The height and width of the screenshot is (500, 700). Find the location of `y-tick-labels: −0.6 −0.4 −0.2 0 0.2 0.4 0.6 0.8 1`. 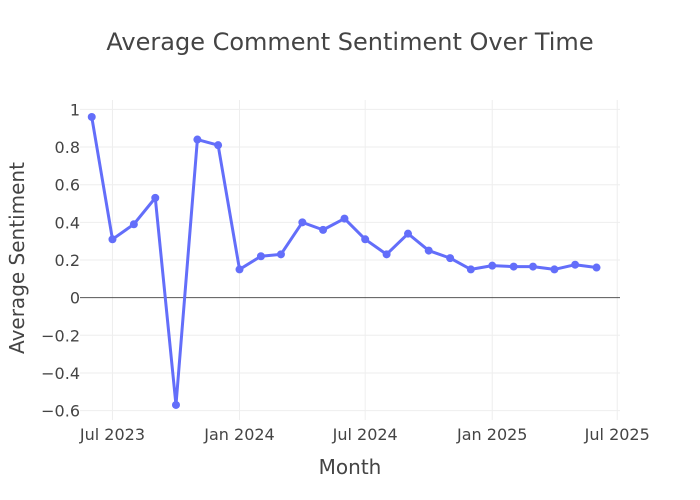

y-tick-labels: −0.6 −0.4 −0.2 0 0.2 0.4 0.6 0.8 1 is located at coordinates (60, 260).